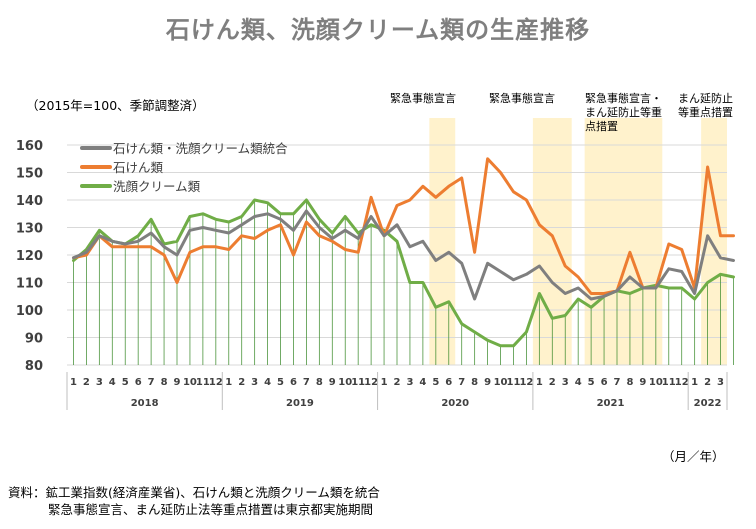 This screenshot has width=756, height=529. I want to click on y-tick-label: 110, so click(29, 284).